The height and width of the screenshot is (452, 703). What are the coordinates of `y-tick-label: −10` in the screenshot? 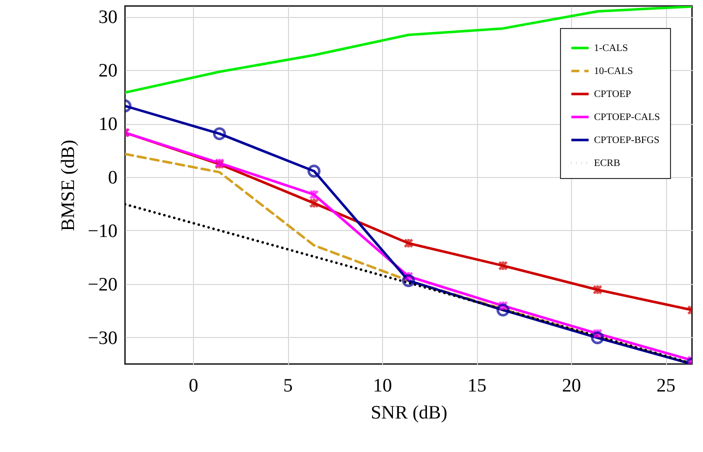 It's located at (103, 231).